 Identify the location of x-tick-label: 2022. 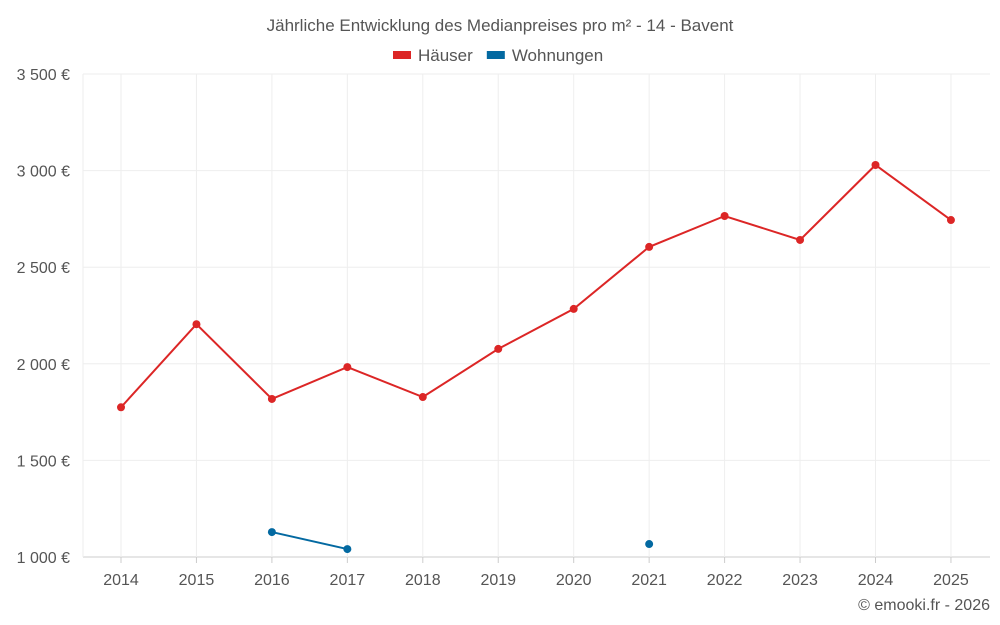
(725, 580).